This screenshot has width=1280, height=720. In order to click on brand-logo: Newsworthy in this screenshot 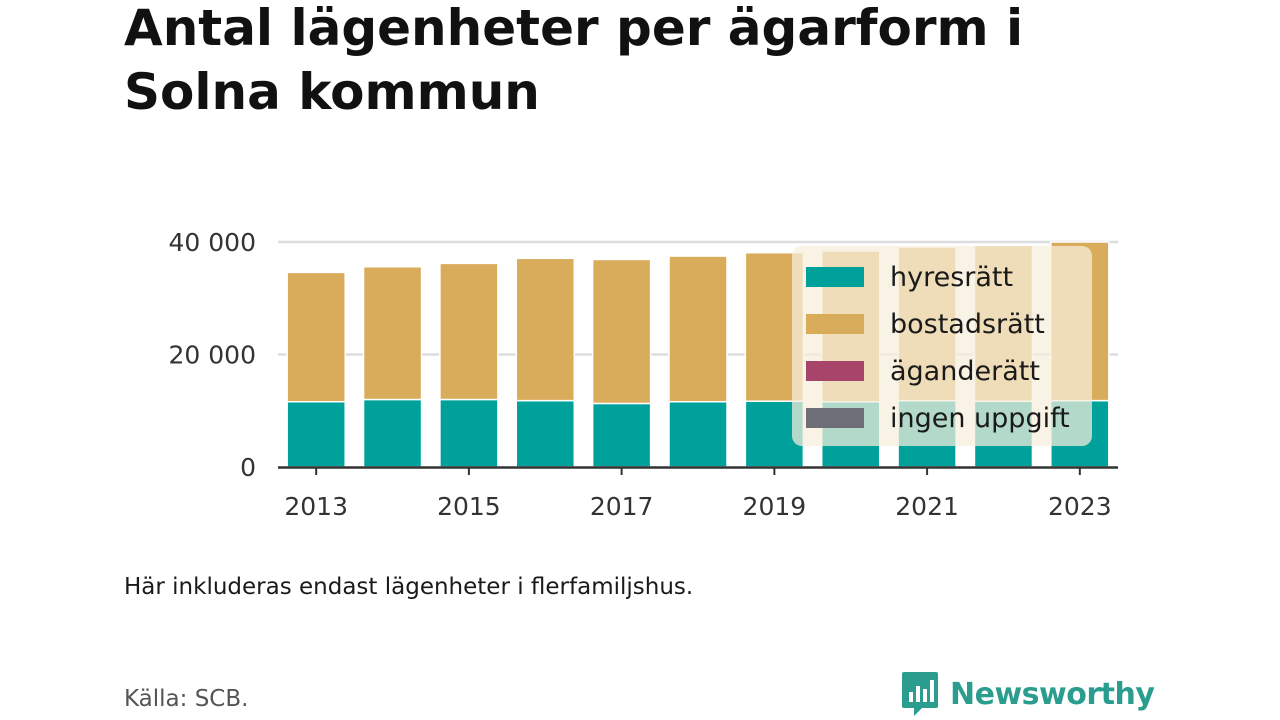, I will do `click(1027, 694)`.